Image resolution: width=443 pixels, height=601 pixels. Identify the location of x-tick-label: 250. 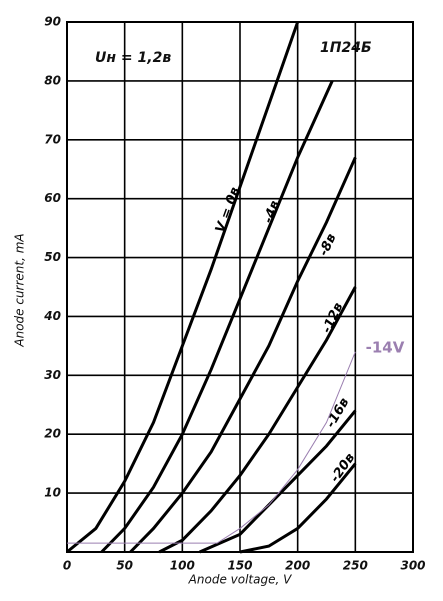
(355, 566).